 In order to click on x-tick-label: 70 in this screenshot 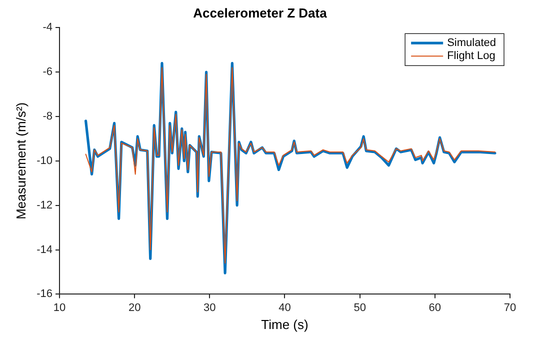, I will do `click(510, 308)`.